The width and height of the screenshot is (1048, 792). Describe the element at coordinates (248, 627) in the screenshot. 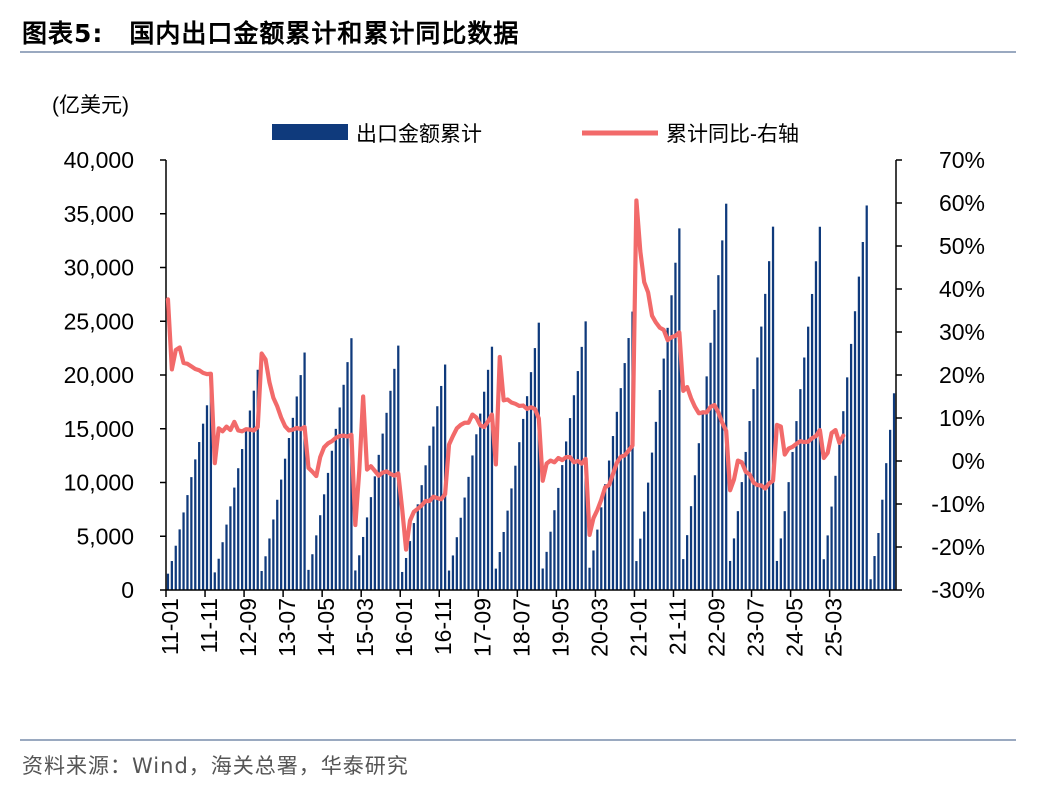

I see `x-tick-label: 12-09` at that location.